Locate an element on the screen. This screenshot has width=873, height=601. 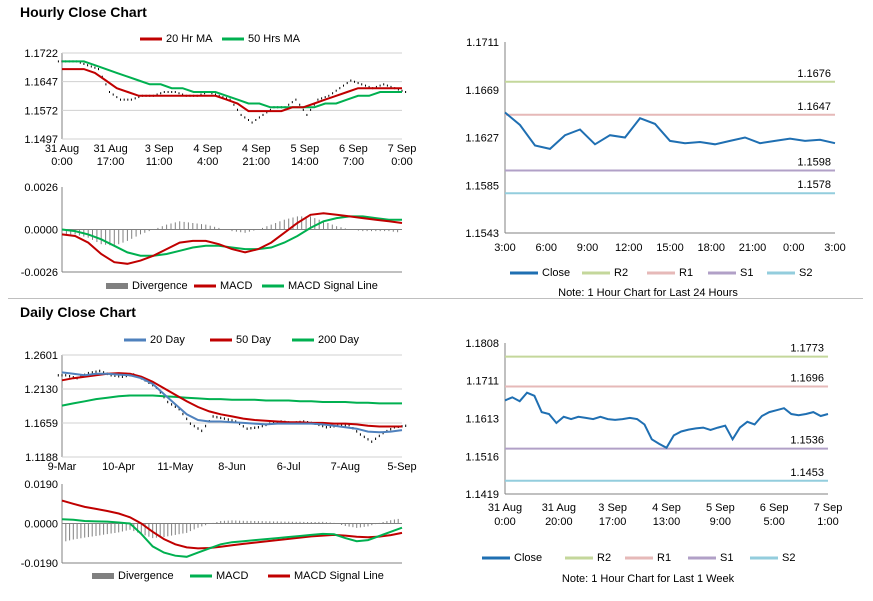
daily-levels-legend-s2-swatch is located at coordinates (764, 558).